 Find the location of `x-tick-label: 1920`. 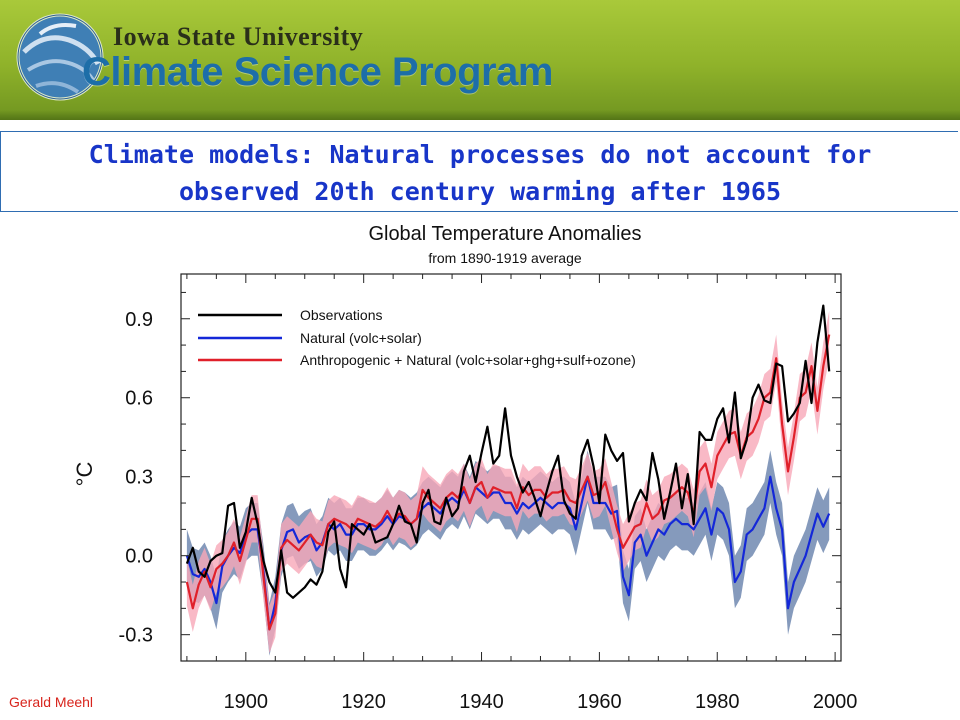

x-tick-label: 1920 is located at coordinates (363, 702).